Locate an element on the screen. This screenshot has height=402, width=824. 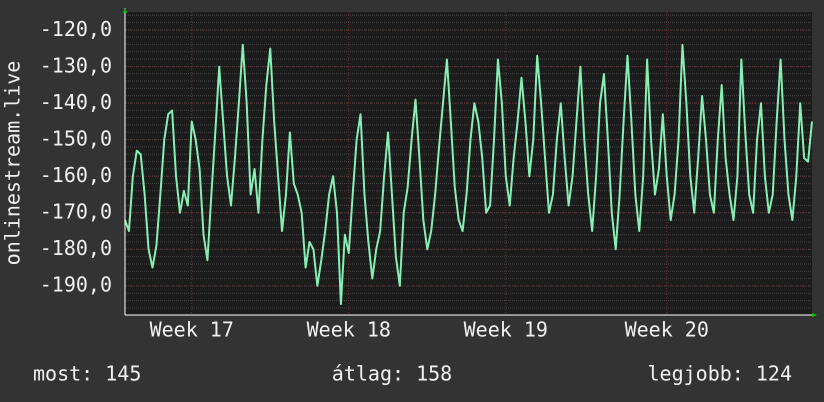
x-arrow is located at coordinates (814, 315).